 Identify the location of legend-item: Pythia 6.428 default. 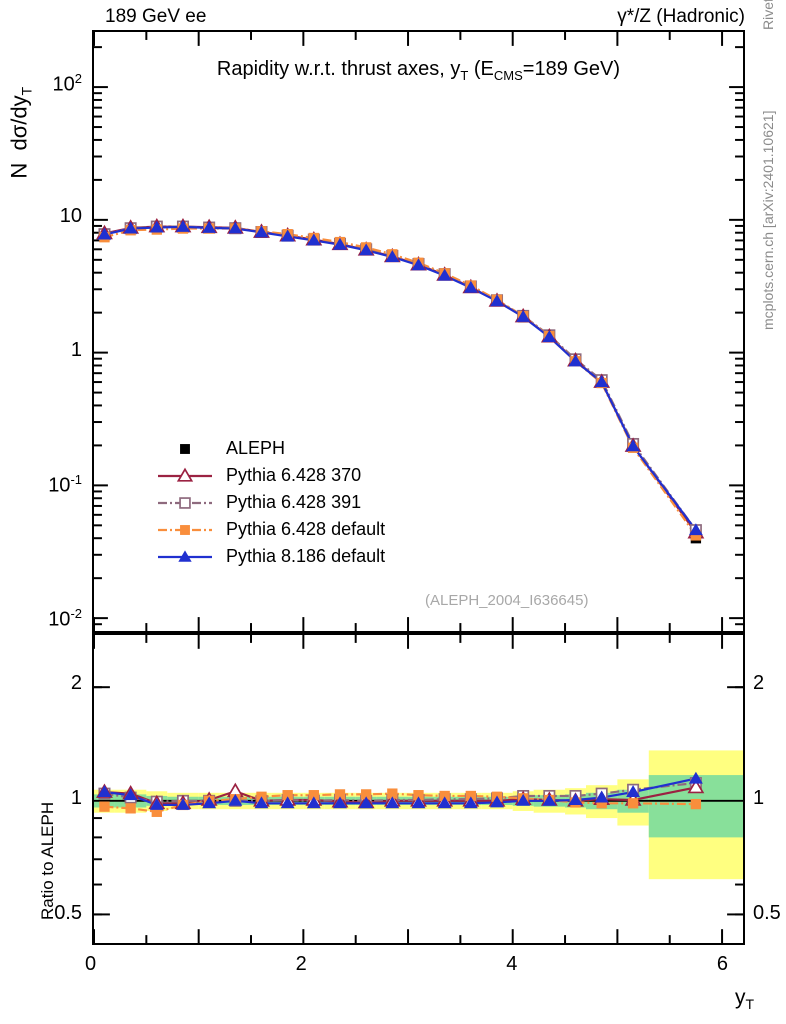
(270, 529).